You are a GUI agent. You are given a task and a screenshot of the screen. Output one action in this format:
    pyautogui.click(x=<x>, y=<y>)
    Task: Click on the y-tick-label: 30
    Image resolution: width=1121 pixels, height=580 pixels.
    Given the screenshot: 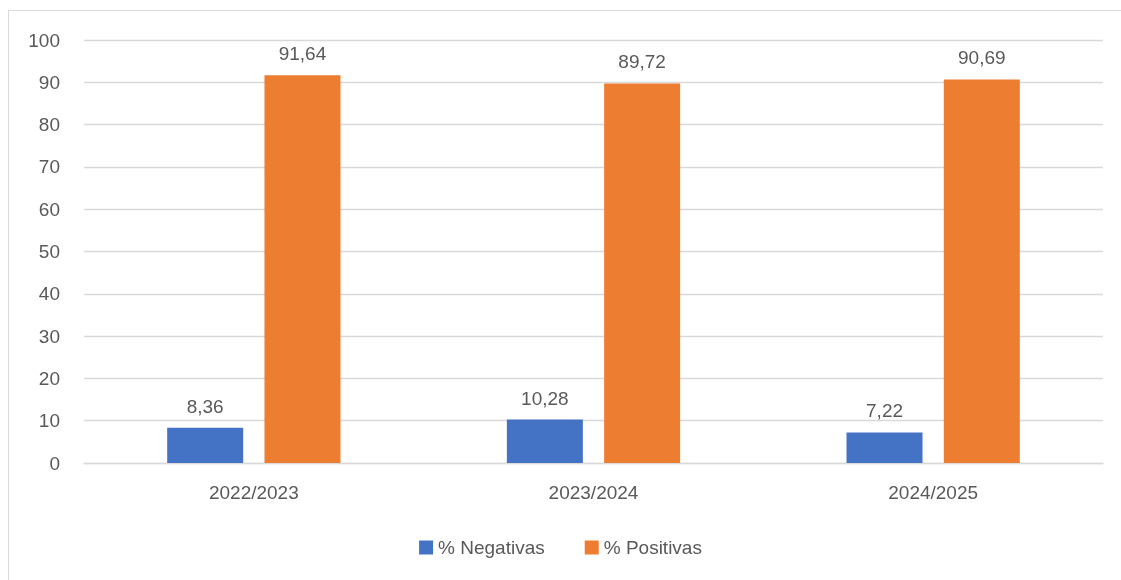 What is the action you would take?
    pyautogui.click(x=49, y=336)
    